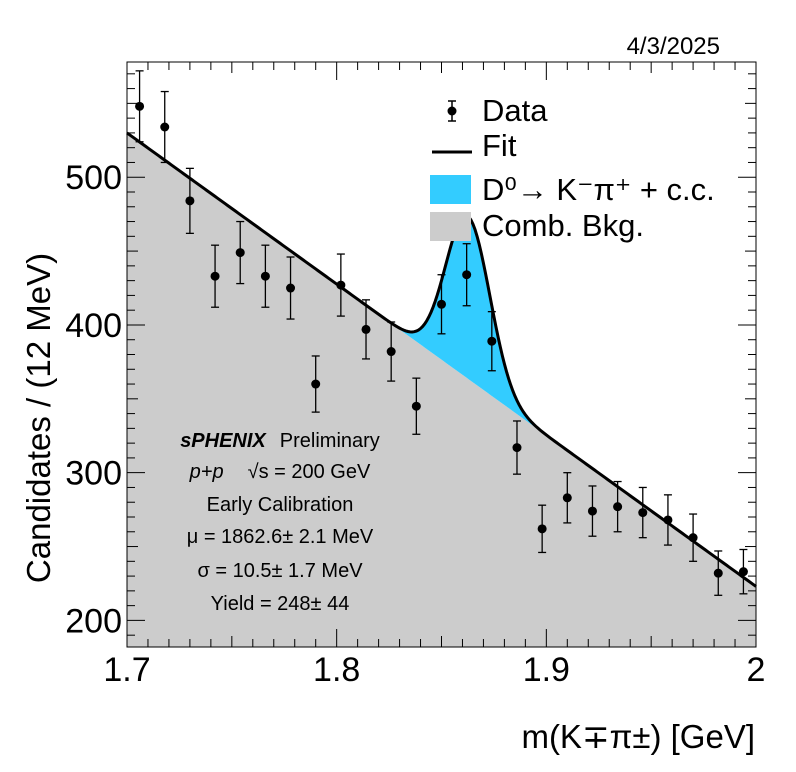 The height and width of the screenshot is (772, 796). Describe the element at coordinates (515, 110) in the screenshot. I see `legend-label-data: Data` at that location.